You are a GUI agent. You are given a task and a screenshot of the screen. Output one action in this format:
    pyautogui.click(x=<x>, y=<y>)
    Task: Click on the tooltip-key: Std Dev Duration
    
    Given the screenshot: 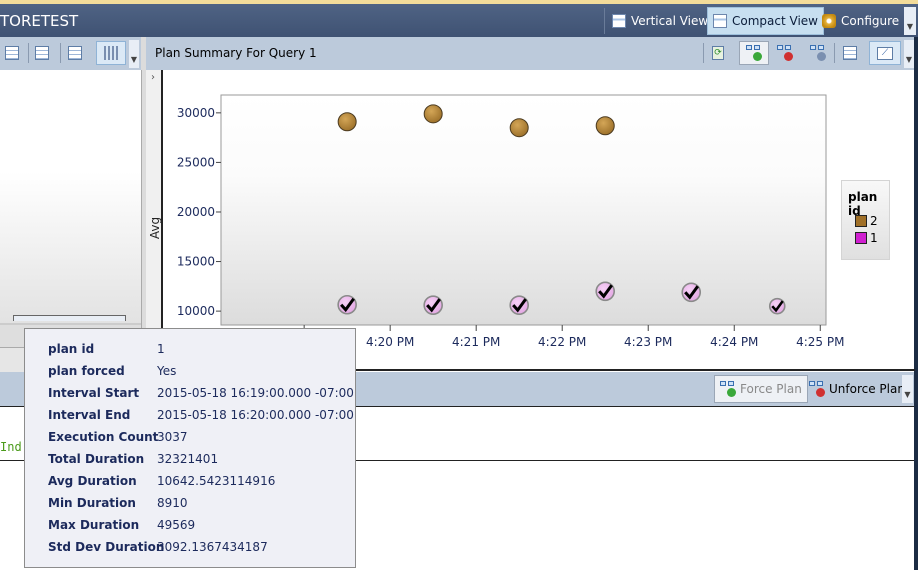 What is the action you would take?
    pyautogui.click(x=106, y=547)
    